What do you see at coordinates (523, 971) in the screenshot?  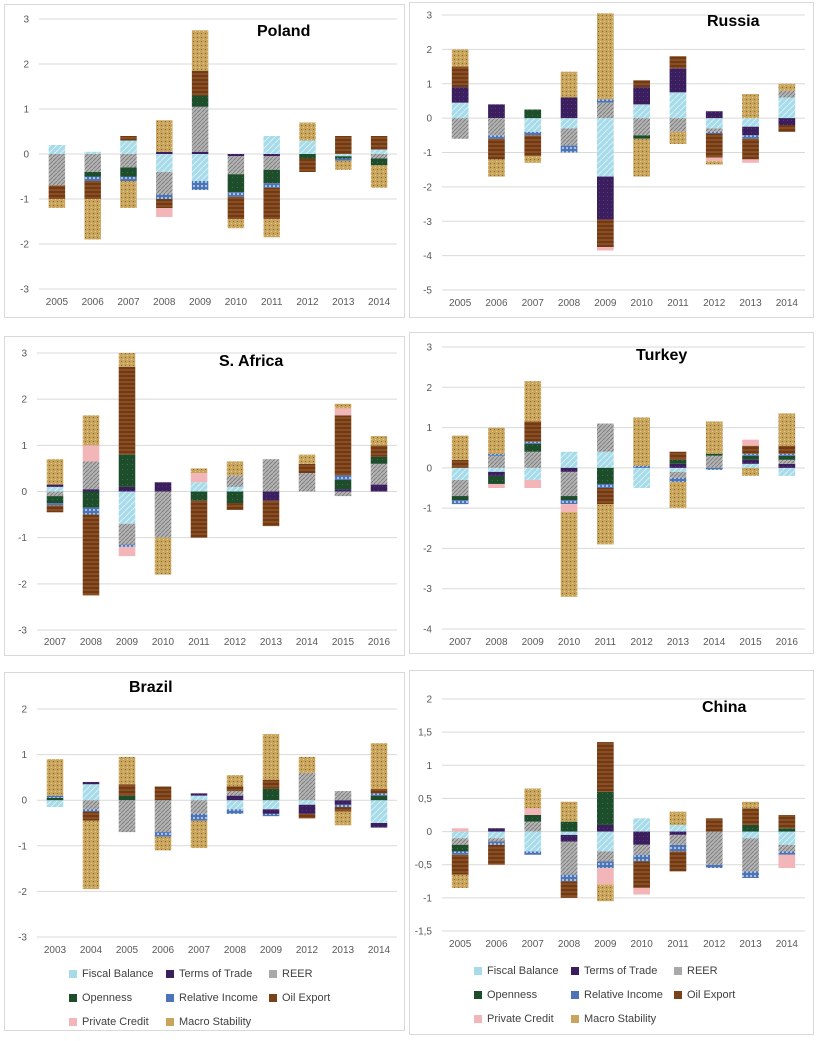 I see `legend-label: Fiscal Balance` at bounding box center [523, 971].